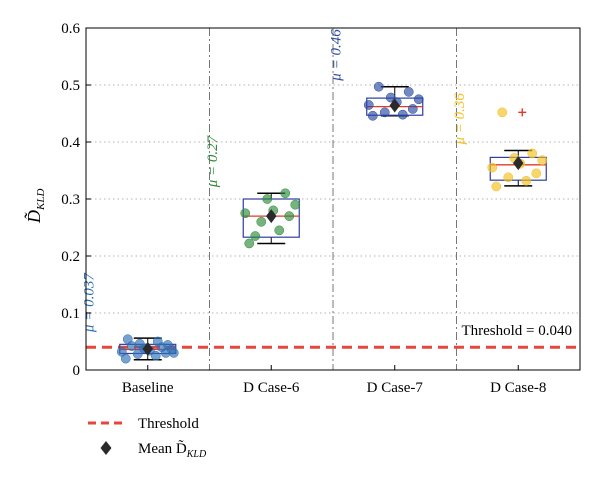 Image resolution: width=600 pixels, height=482 pixels. Describe the element at coordinates (70, 143) in the screenshot. I see `y-tick-label: 0.4` at that location.